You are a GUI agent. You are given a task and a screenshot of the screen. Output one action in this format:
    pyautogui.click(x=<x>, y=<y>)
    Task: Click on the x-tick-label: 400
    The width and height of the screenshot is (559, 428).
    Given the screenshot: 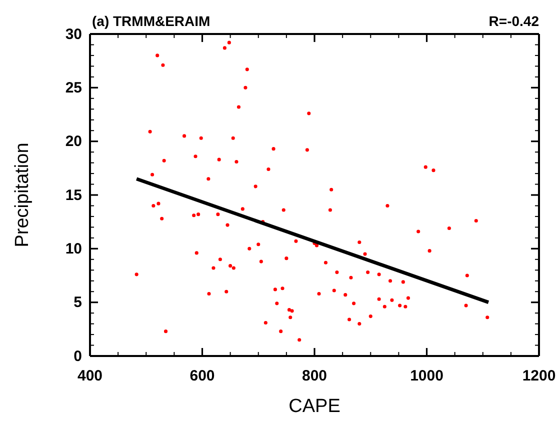 What is the action you would take?
    pyautogui.click(x=90, y=376)
    